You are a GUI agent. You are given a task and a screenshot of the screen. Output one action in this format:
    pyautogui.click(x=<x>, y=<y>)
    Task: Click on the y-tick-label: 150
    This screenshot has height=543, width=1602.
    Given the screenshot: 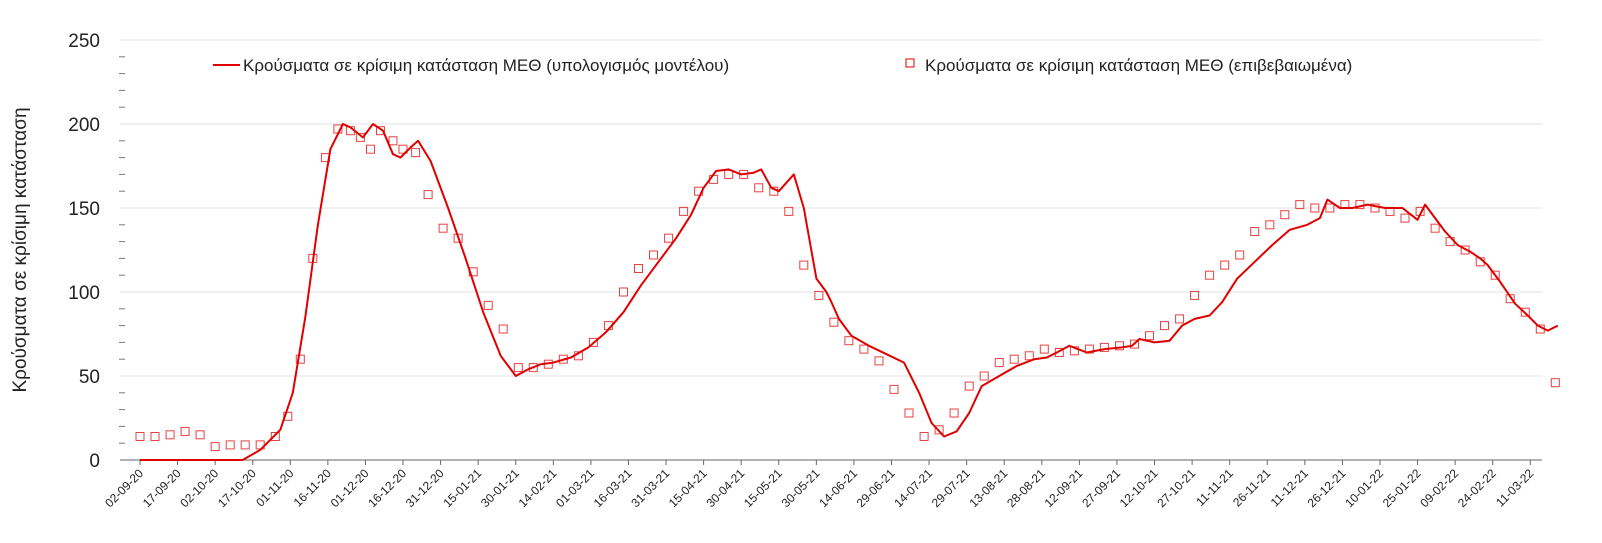 What is the action you would take?
    pyautogui.click(x=84, y=209)
    